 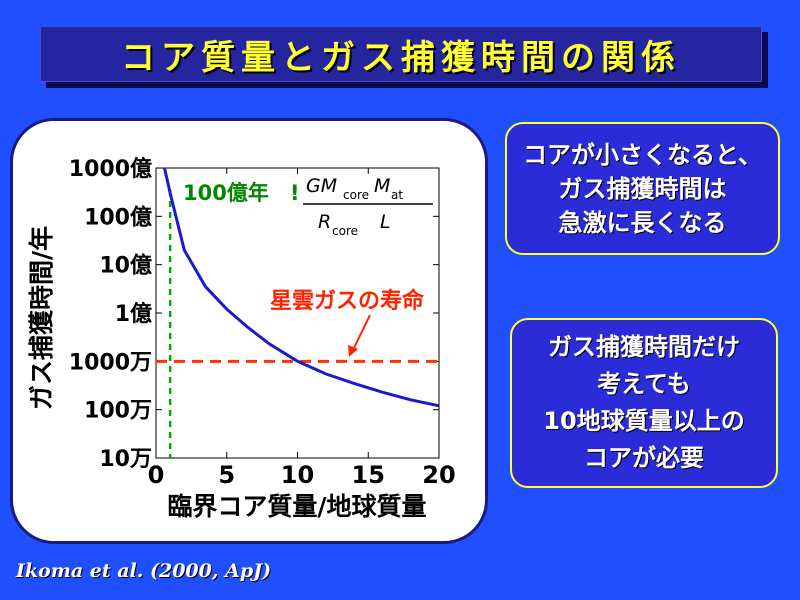 I want to click on callout-line: 急激に長くなる, so click(x=642, y=222).